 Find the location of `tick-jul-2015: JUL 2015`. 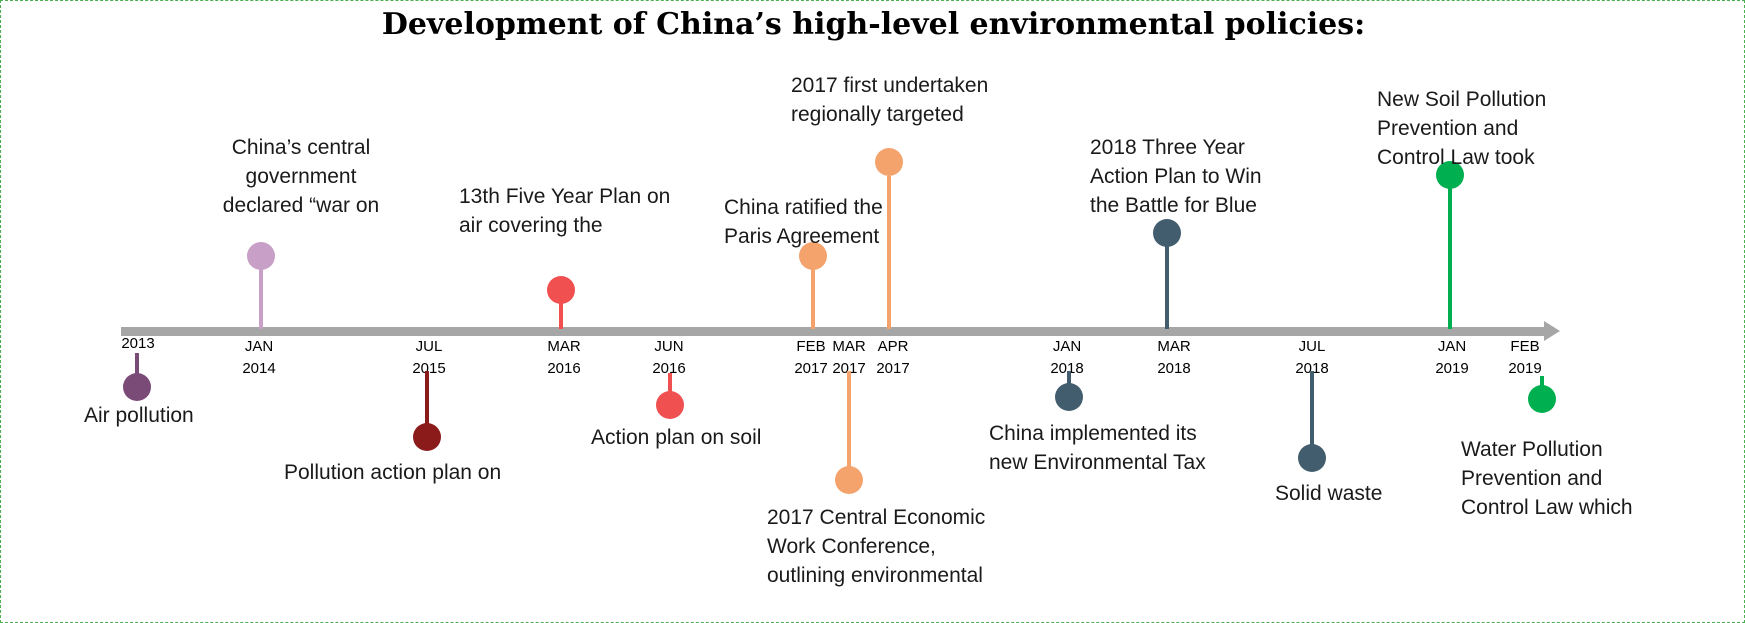

tick-jul-2015: JUL 2015 is located at coordinates (429, 357).